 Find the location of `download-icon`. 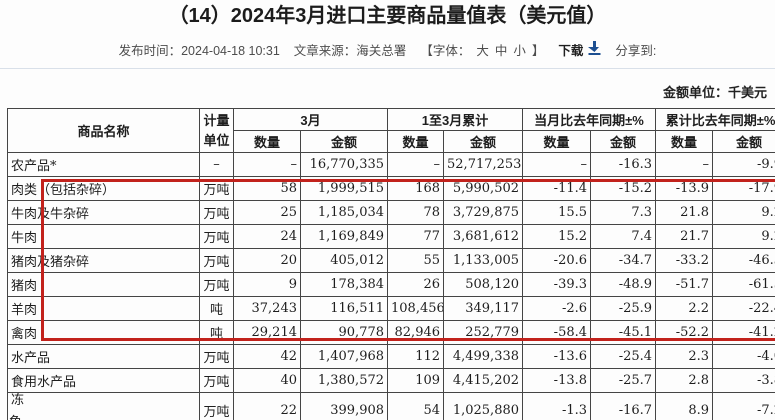

download-icon is located at coordinates (594, 50).